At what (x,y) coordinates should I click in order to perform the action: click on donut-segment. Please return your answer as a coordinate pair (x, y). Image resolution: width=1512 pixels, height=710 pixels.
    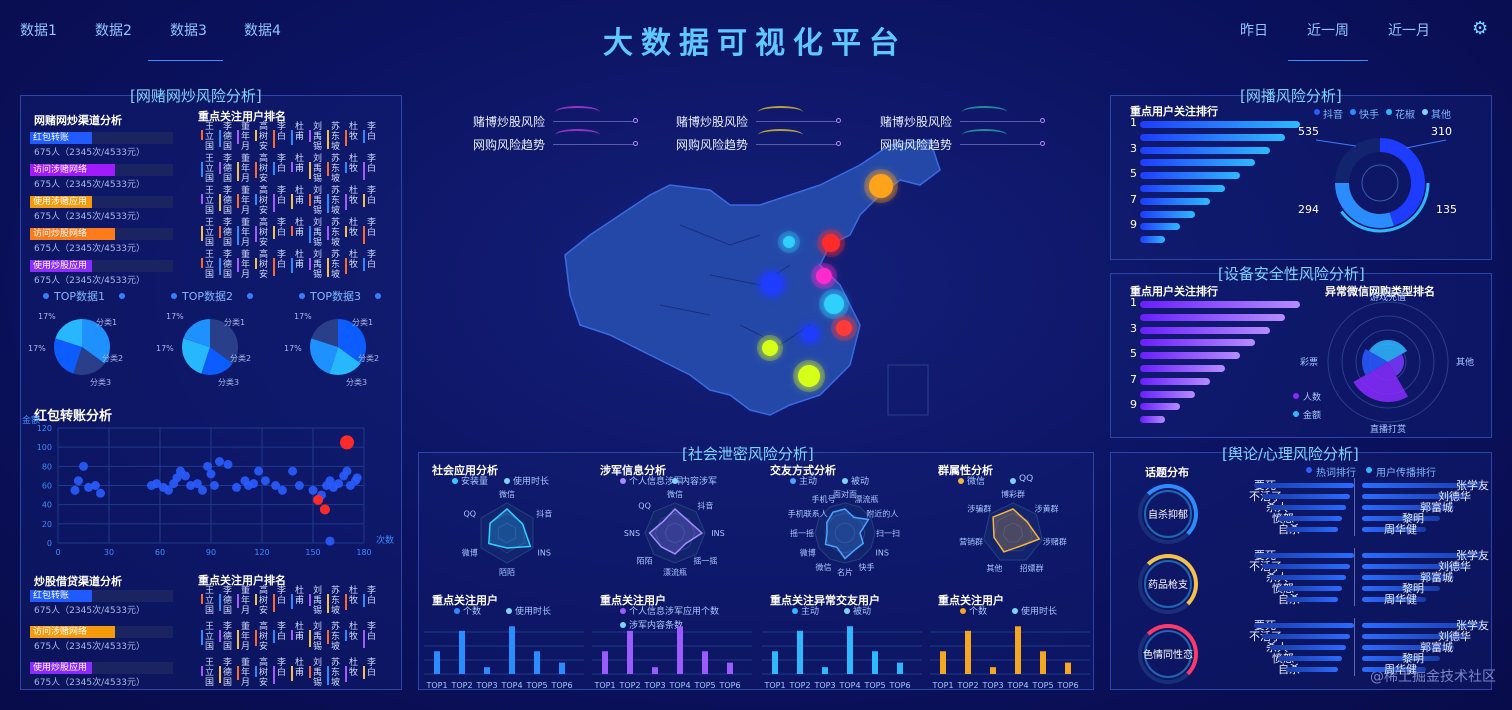
    Looking at the image, I should click on (1364, 205).